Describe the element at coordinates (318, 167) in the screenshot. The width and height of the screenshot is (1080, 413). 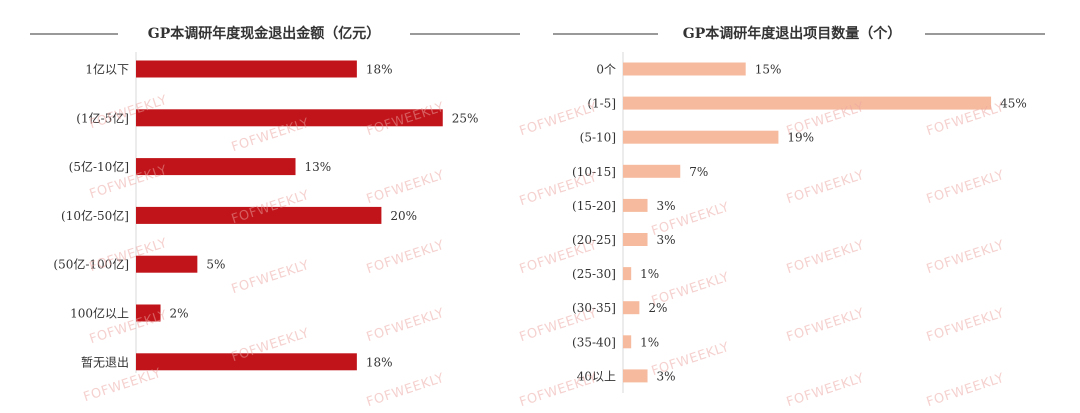
I see `value-label: 13%` at that location.